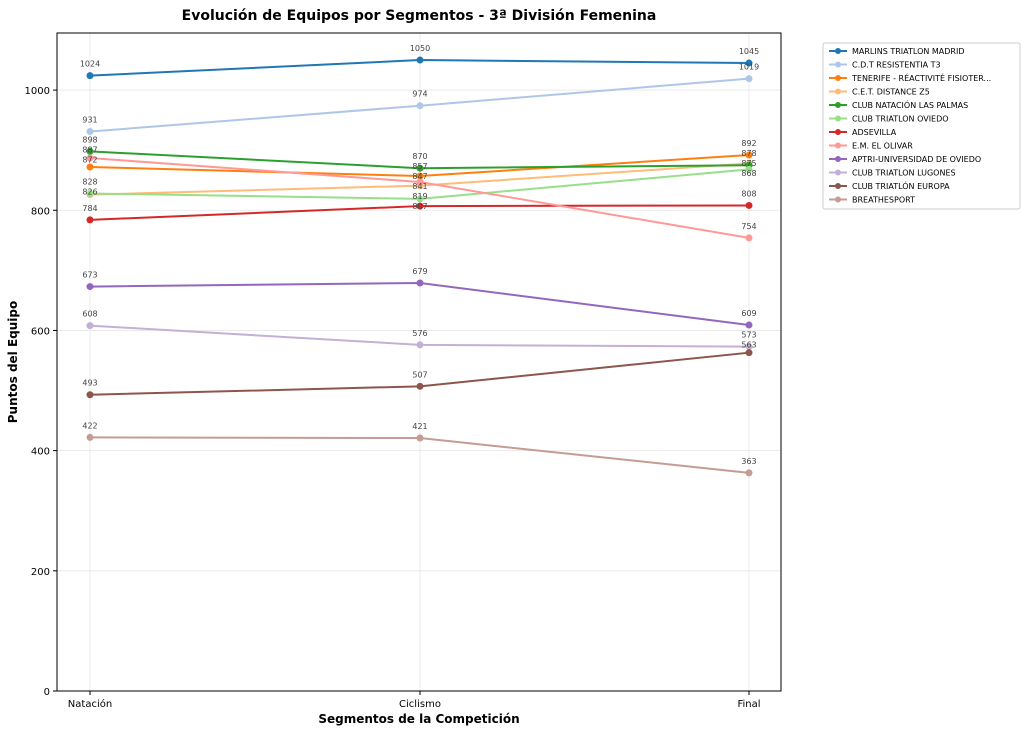 This screenshot has height=733, width=1024. I want to click on legend-label: MARLINS TRIATLON MADRID, so click(908, 51).